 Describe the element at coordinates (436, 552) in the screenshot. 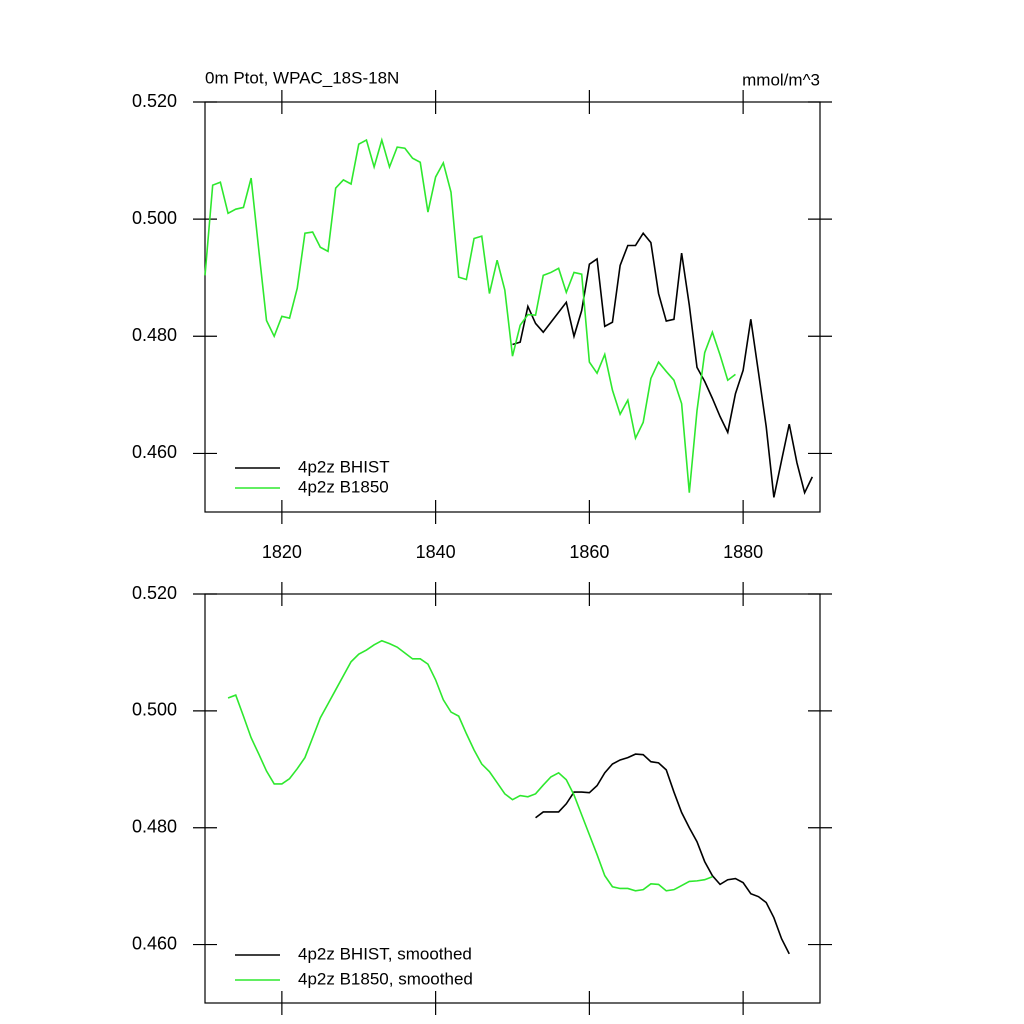

I see `x-tick-label: 1840` at that location.